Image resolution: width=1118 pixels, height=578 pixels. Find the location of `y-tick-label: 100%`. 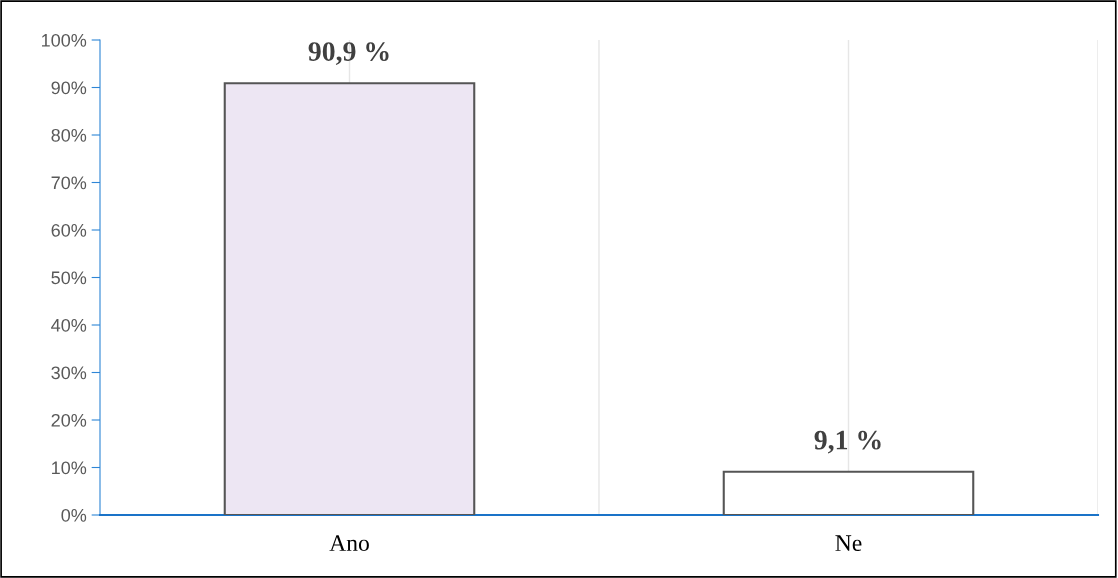

y-tick-label: 100% is located at coordinates (64, 40).